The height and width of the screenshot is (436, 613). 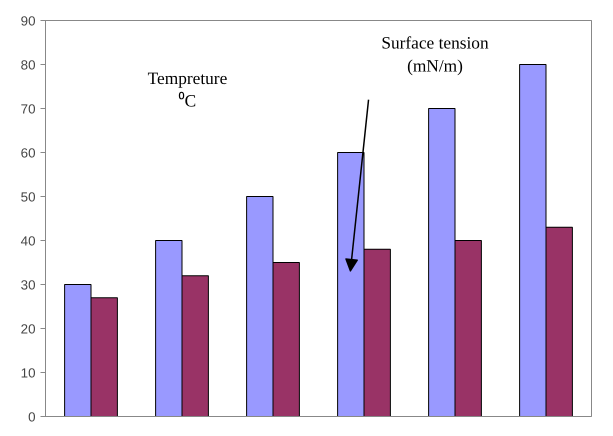 What do you see at coordinates (28, 21) in the screenshot?
I see `y-tick-label: 90` at bounding box center [28, 21].